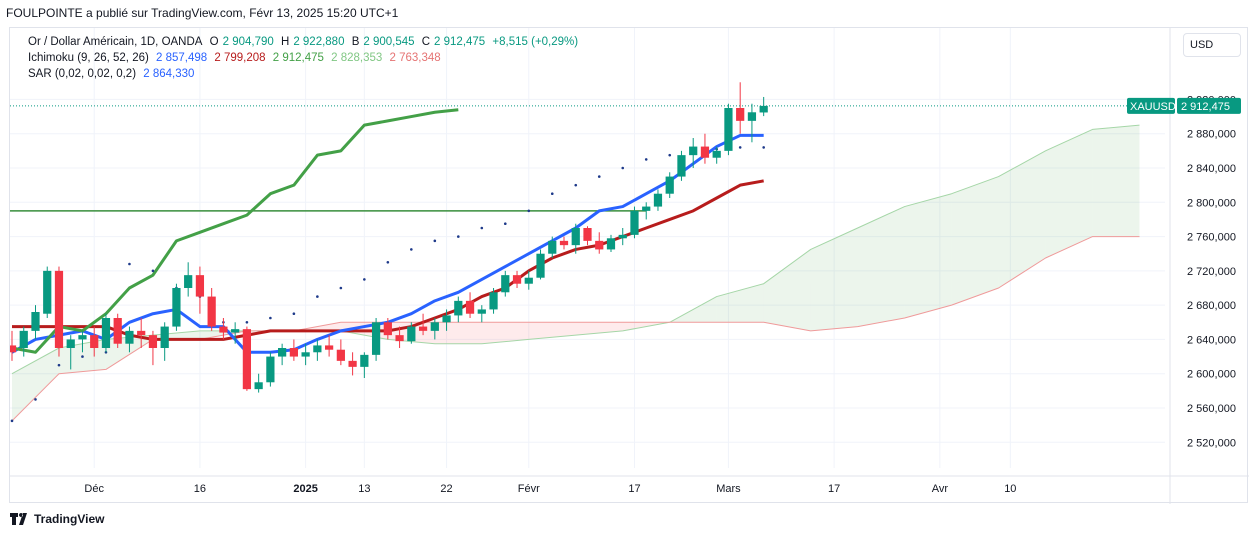 The image size is (1257, 537). I want to click on open-value: 2 904,790, so click(248, 42).